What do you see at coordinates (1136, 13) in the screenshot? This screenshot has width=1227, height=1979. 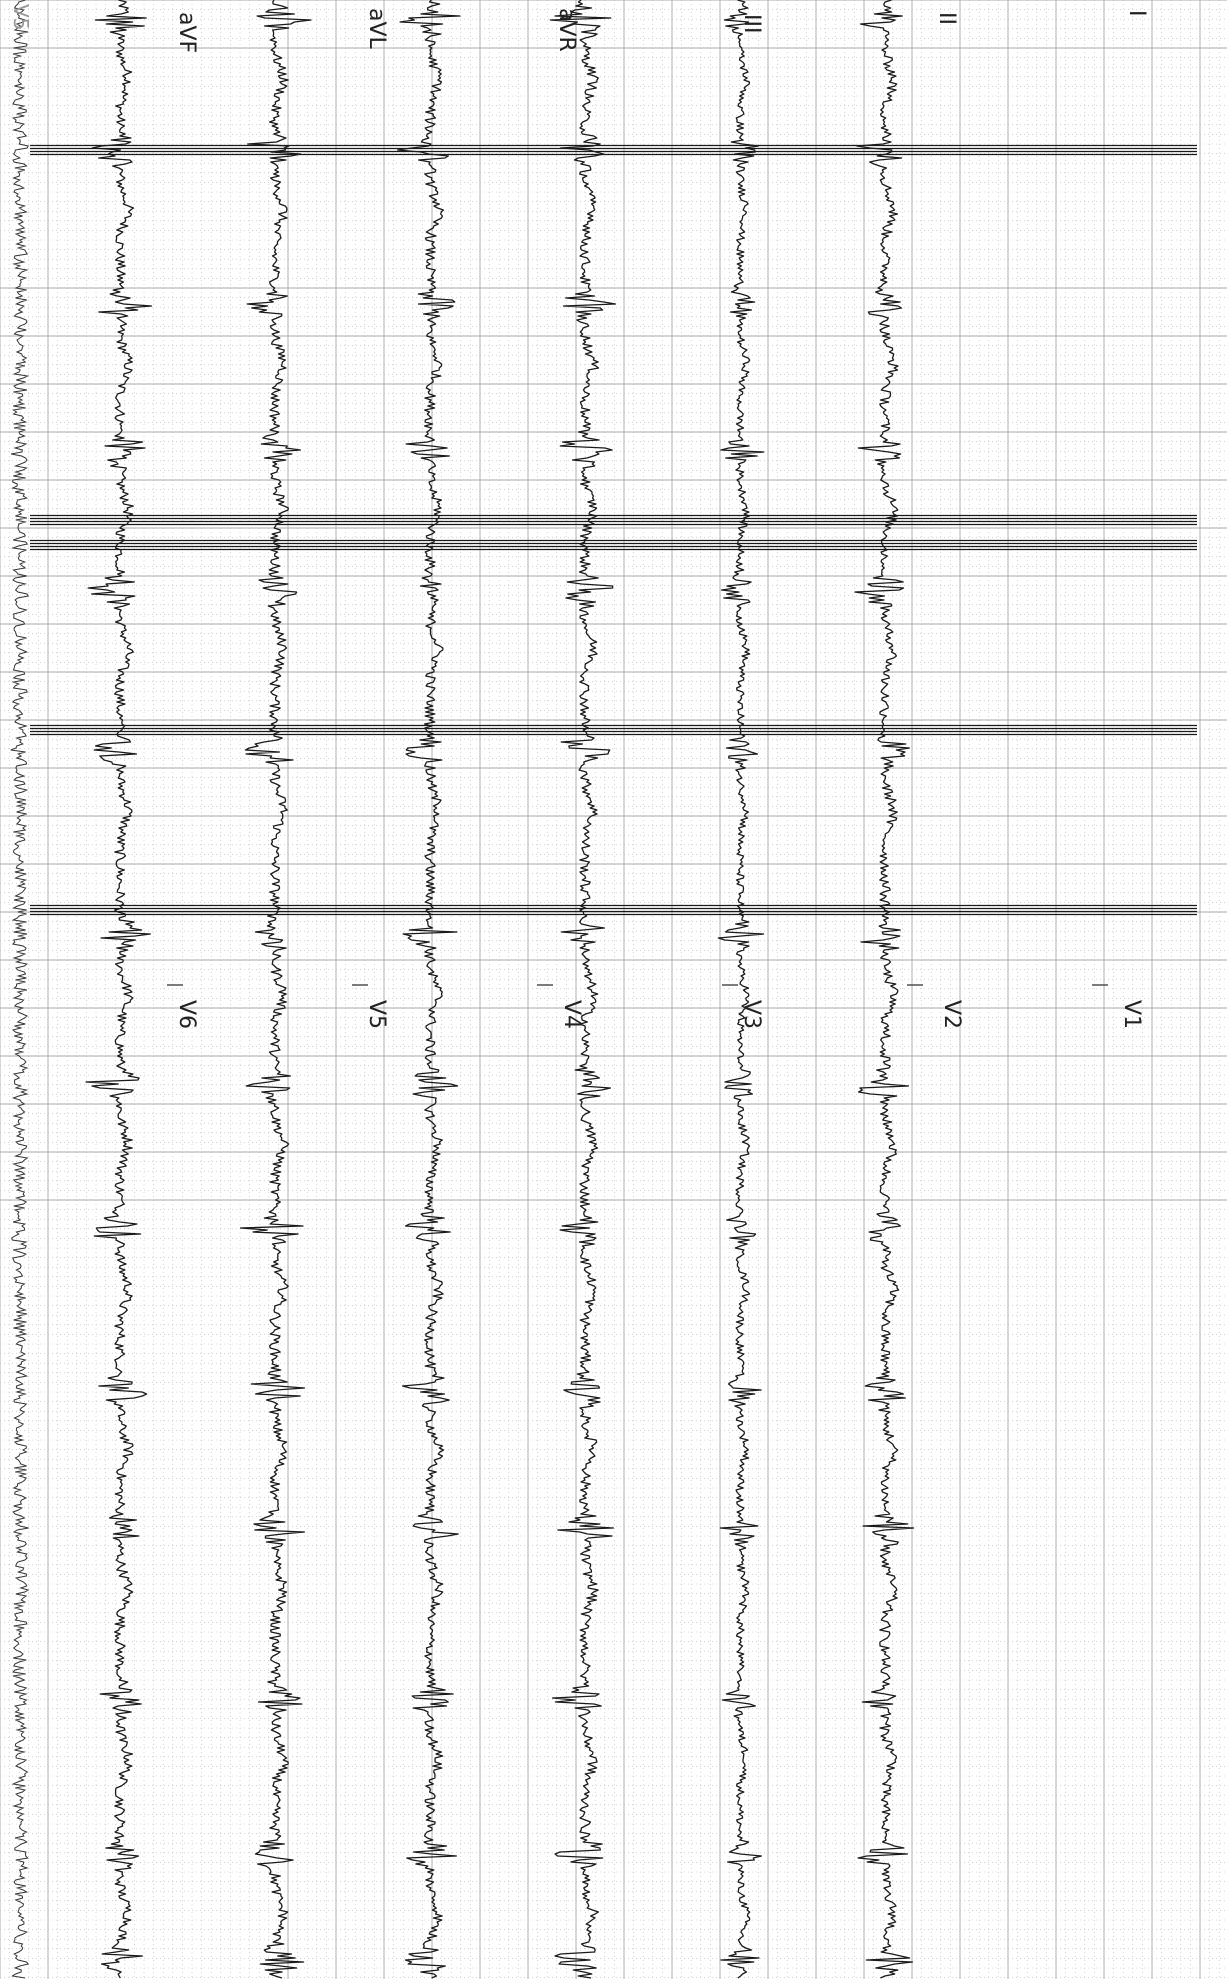 I see `lead-label-i: I` at bounding box center [1136, 13].